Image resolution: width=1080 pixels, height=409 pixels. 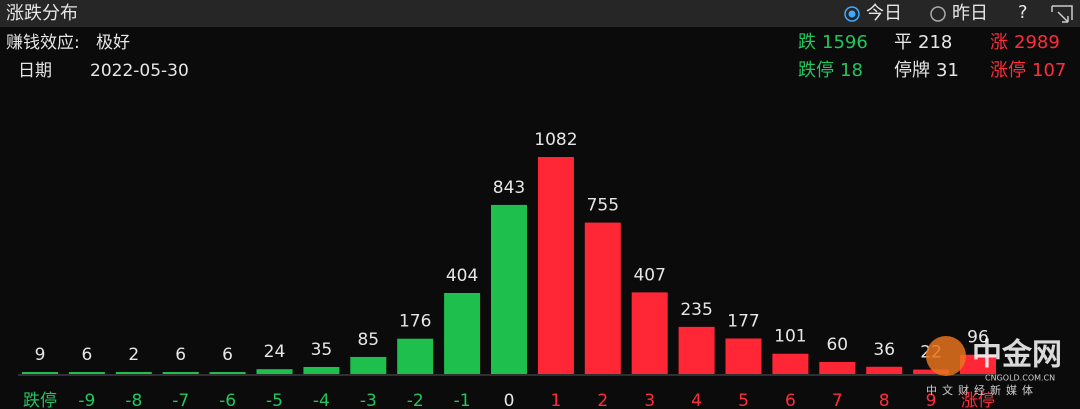 What do you see at coordinates (555, 400) in the screenshot?
I see `x-tick-label: 1` at bounding box center [555, 400].